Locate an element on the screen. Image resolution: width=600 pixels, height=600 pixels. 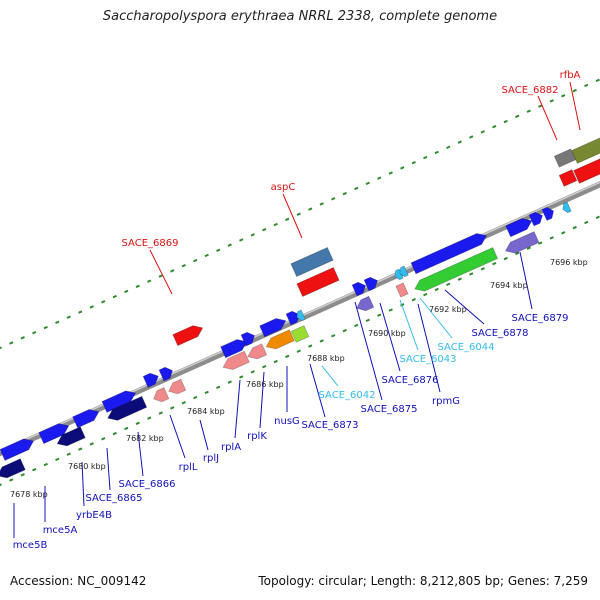
label-rpll: rplL is located at coordinates (188, 467).